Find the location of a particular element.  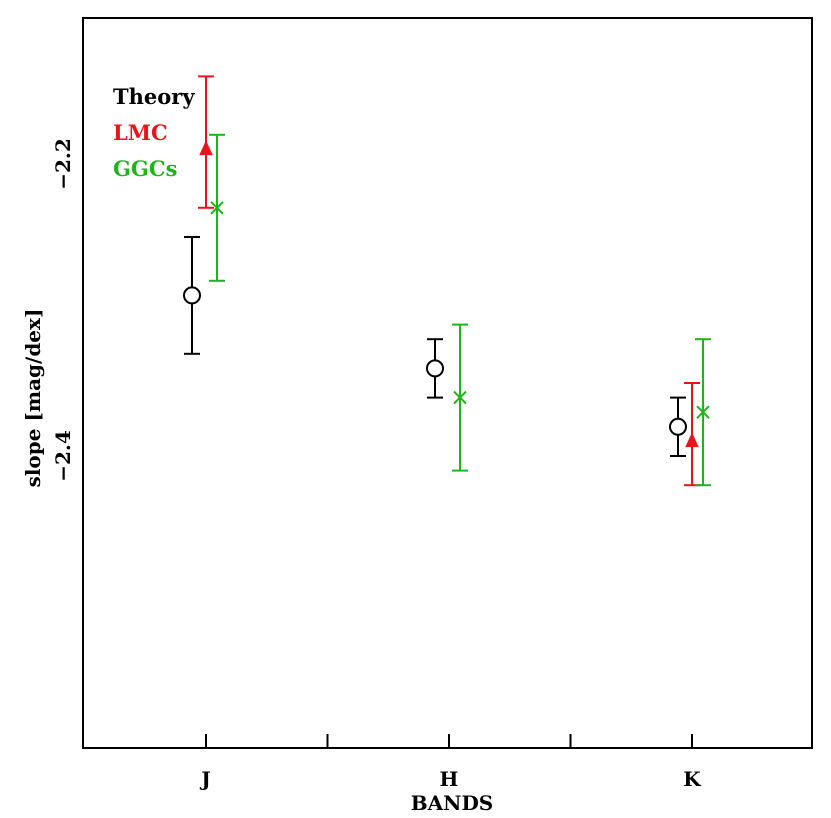

x-axis-ticks is located at coordinates (449, 741).